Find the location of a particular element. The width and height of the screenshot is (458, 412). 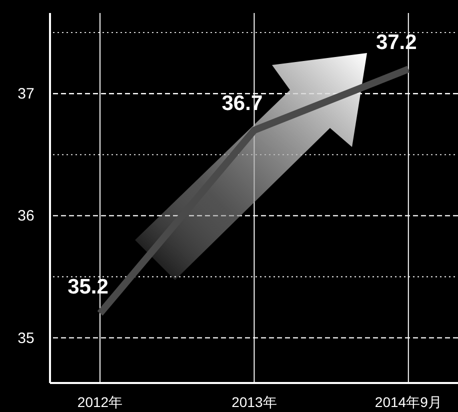

y-tick-label: 35 is located at coordinates (26, 338).